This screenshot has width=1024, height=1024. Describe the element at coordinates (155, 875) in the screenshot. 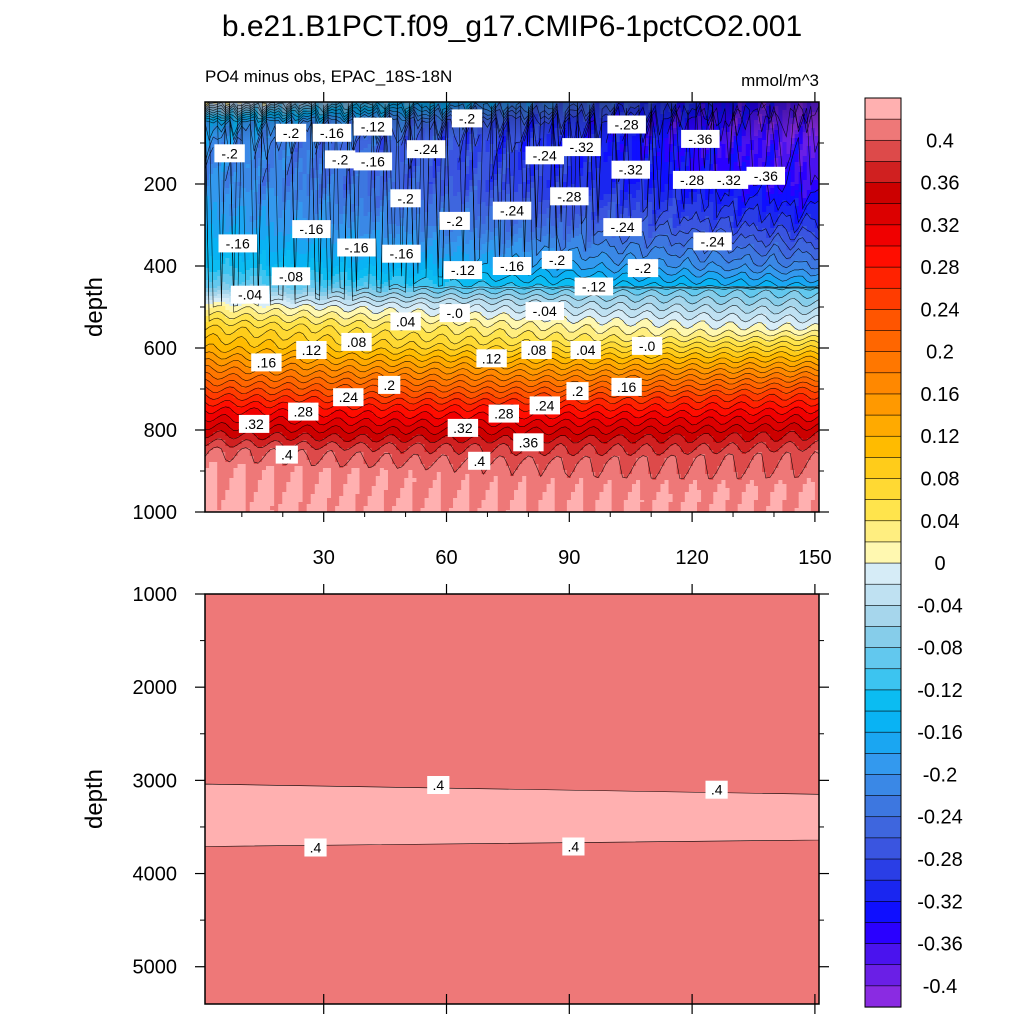

I see `y-tick-label: 4000` at that location.